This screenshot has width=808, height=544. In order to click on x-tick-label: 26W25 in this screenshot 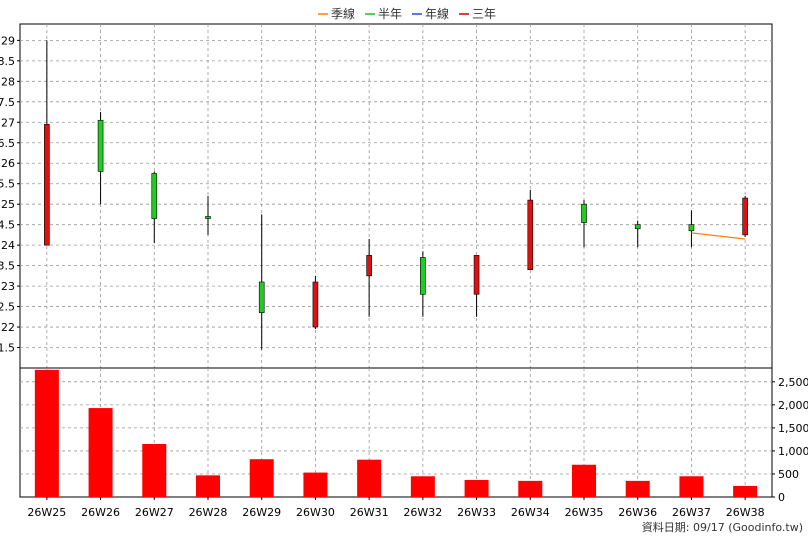, I will do `click(46, 512)`.